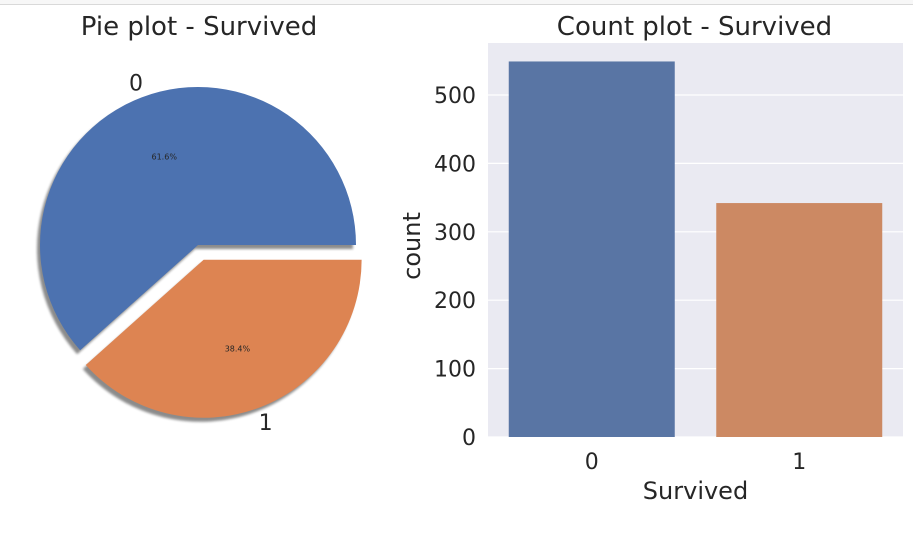  Describe the element at coordinates (799, 462) in the screenshot. I see `x-tick-label: 1` at that location.